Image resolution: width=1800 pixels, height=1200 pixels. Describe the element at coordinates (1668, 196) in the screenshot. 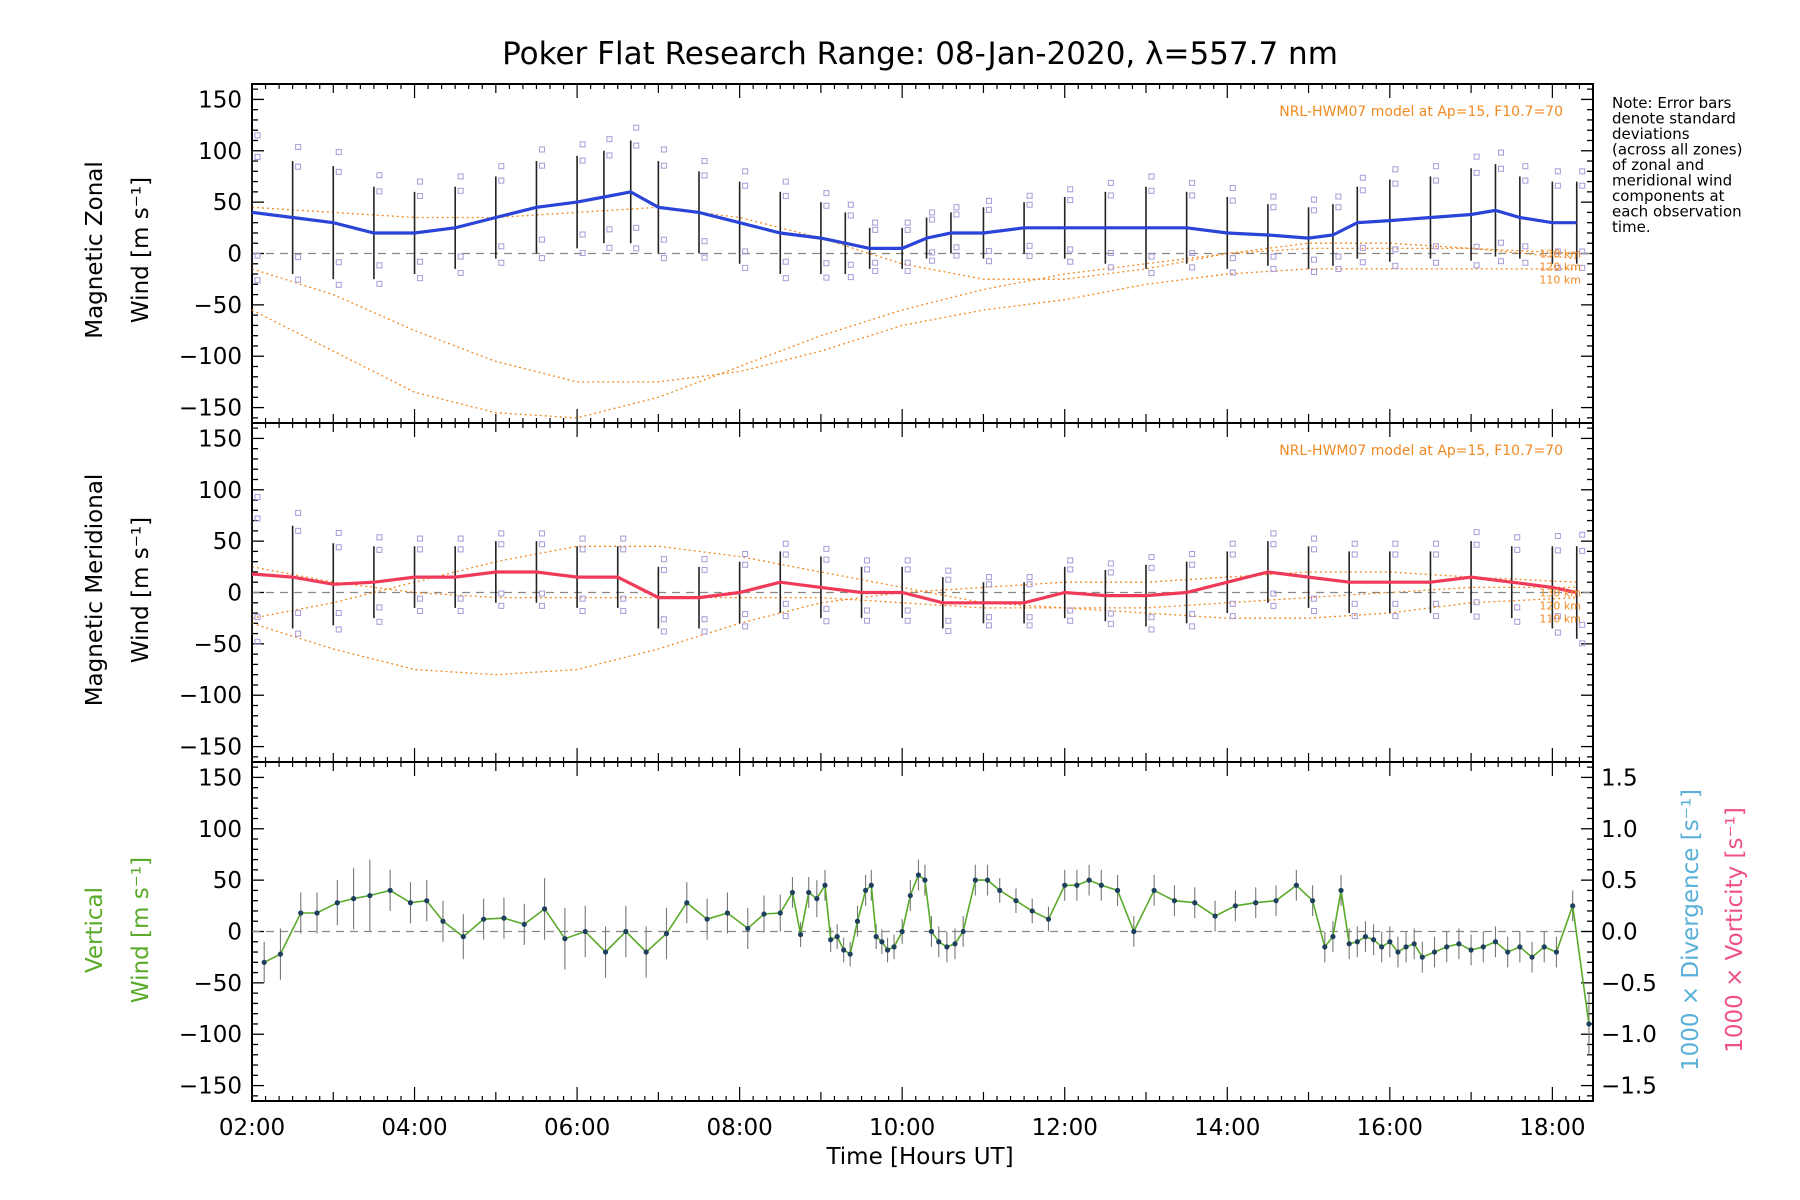

I see `note-line: components at` at that location.